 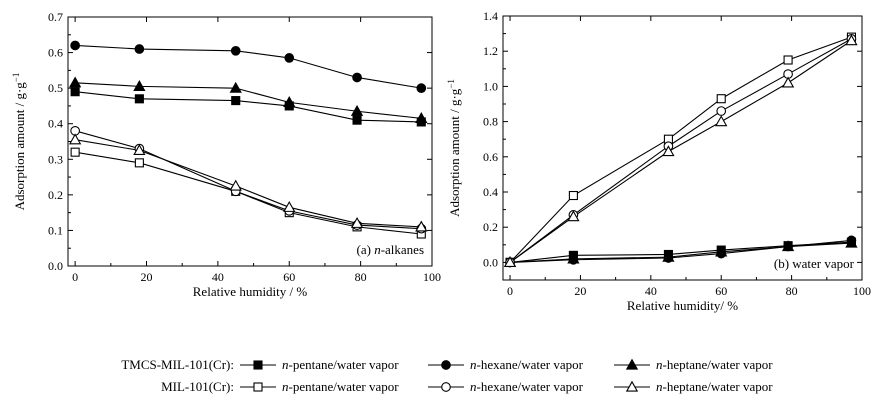 I want to click on panel-b-y-axis-label: Adsorption amount / g·g−1, so click(x=454, y=148).